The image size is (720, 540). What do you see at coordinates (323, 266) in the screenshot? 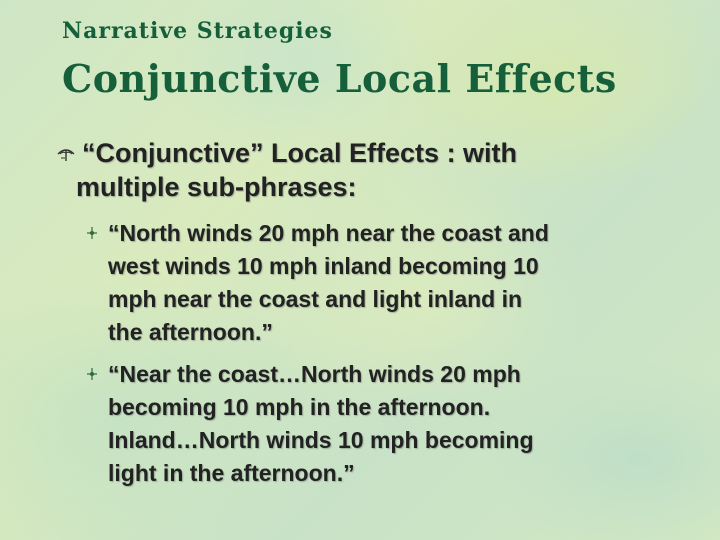
I see `sub-bullet-1-line-2: west winds 10 mph inland becoming 10` at bounding box center [323, 266].